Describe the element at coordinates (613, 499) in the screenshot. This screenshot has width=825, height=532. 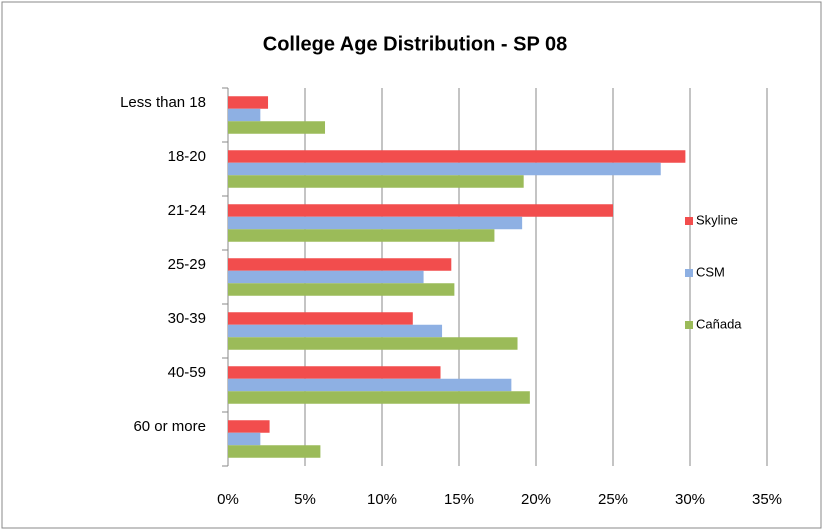
I see `x-tick-label: 25%` at that location.